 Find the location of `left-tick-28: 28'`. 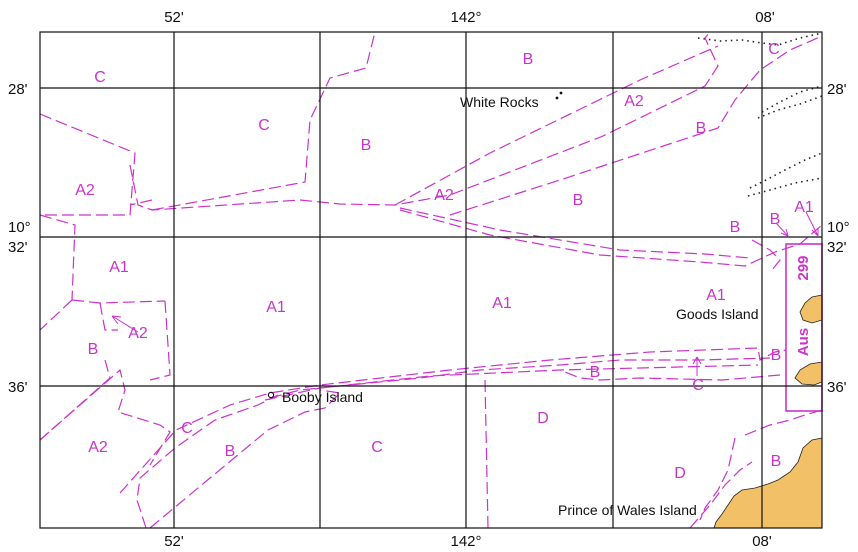

left-tick-28: 28' is located at coordinates (18, 89).